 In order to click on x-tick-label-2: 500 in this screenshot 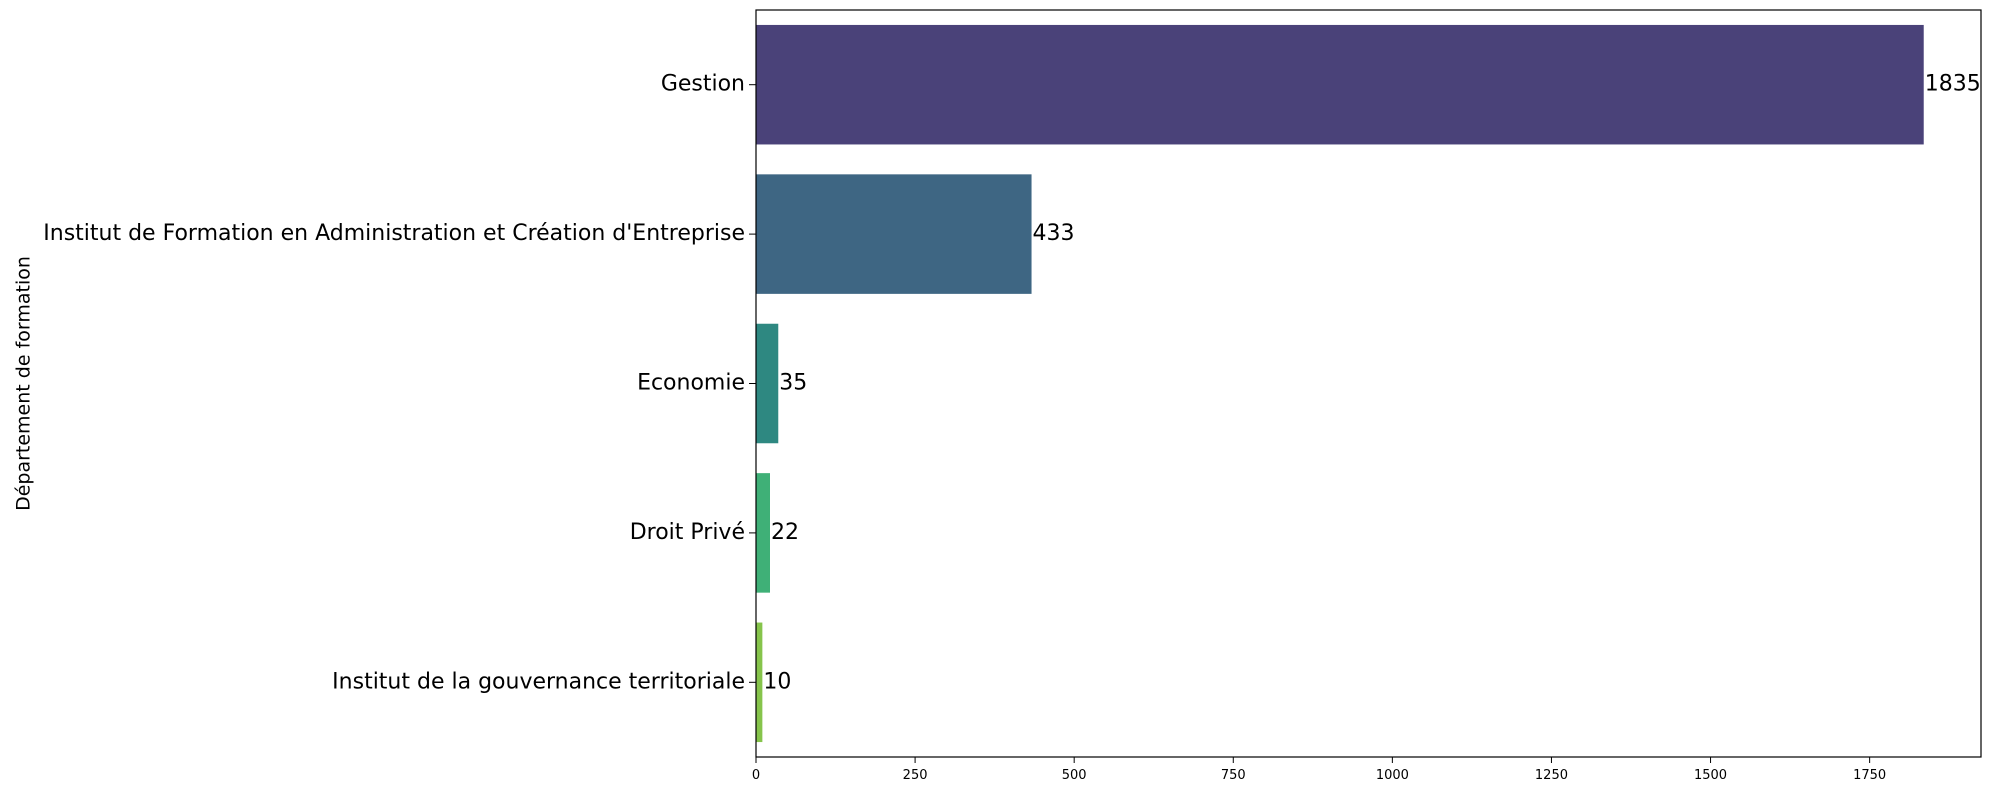, I will do `click(1074, 775)`.